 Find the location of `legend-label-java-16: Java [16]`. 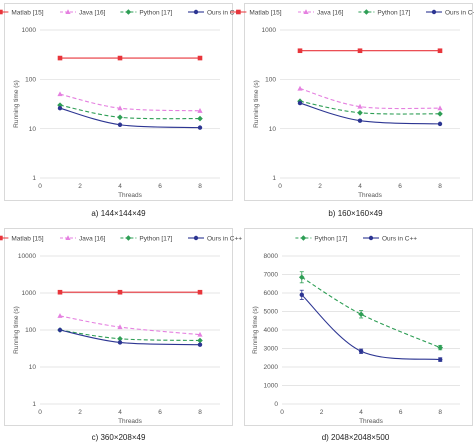

legend-label-java-16: Java [16] is located at coordinates (92, 238).